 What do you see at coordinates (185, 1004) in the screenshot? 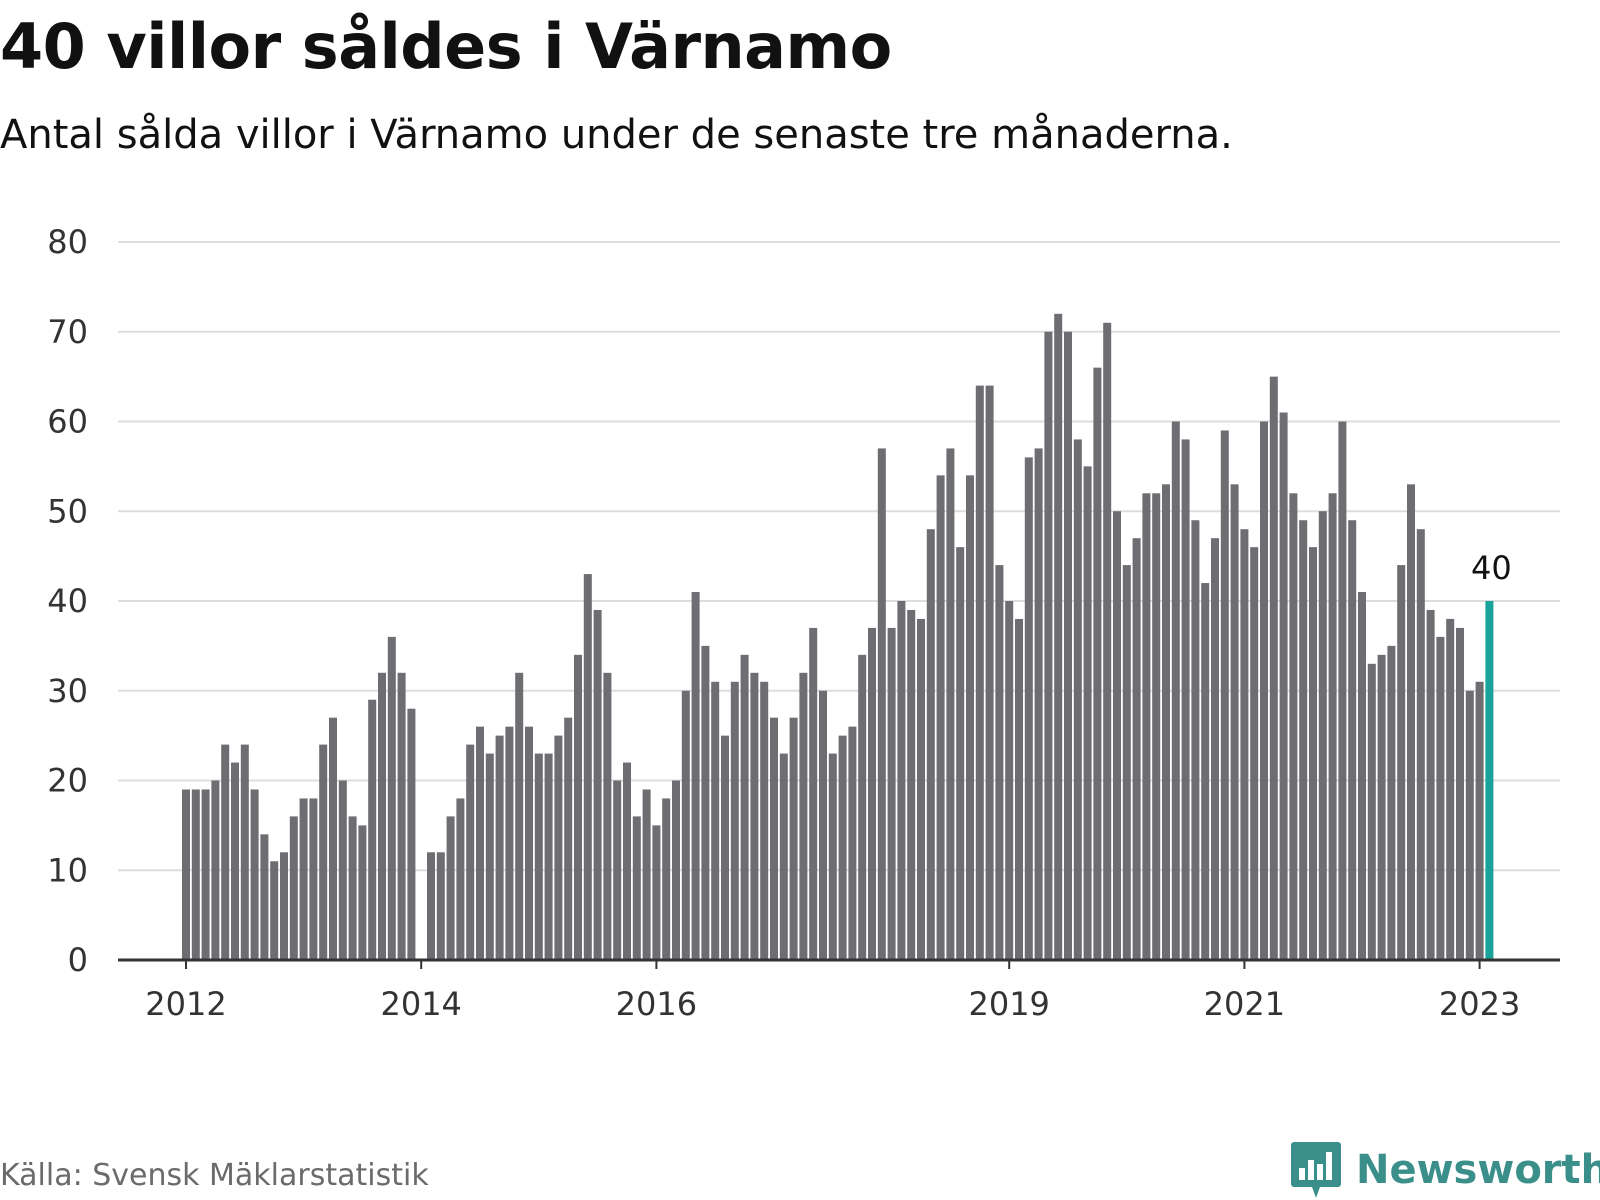
I see `x-tick-label: 2012` at bounding box center [185, 1004].